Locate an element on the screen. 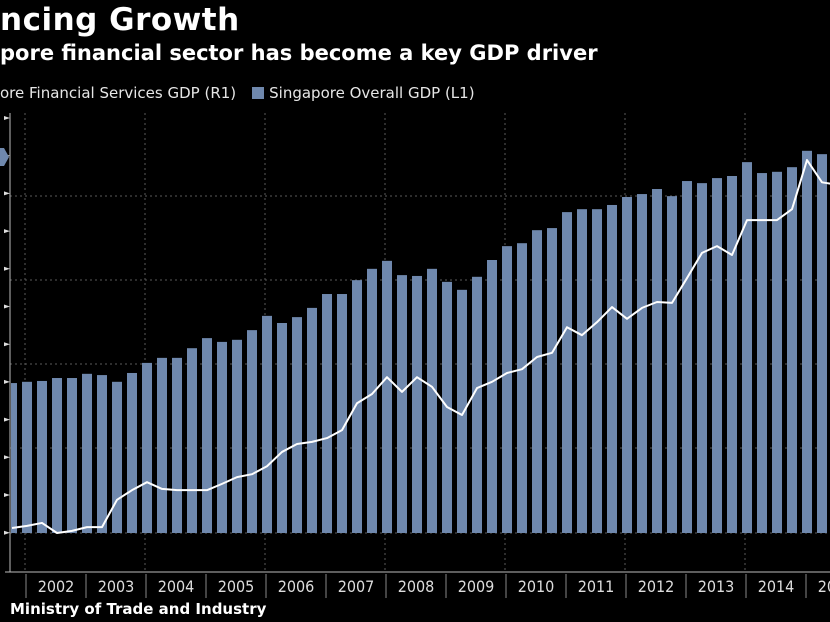  legend-swatch-overall-gdp is located at coordinates (258, 93).